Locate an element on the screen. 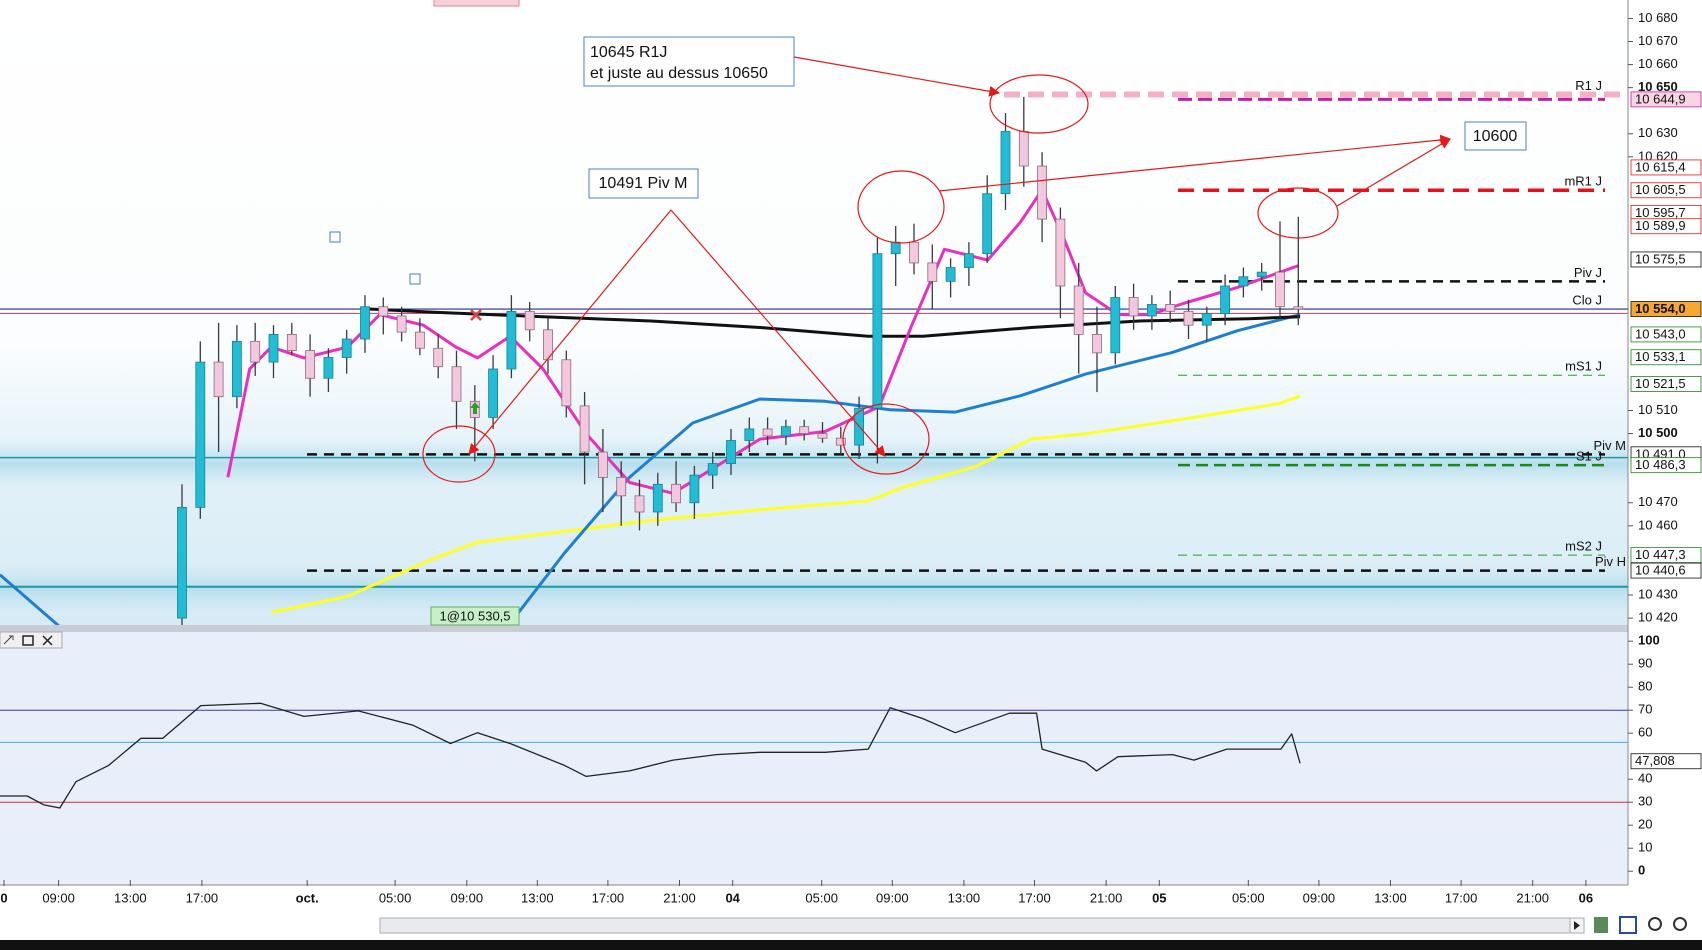 The width and height of the screenshot is (1702, 950). annotation: 10600 is located at coordinates (1495, 136).